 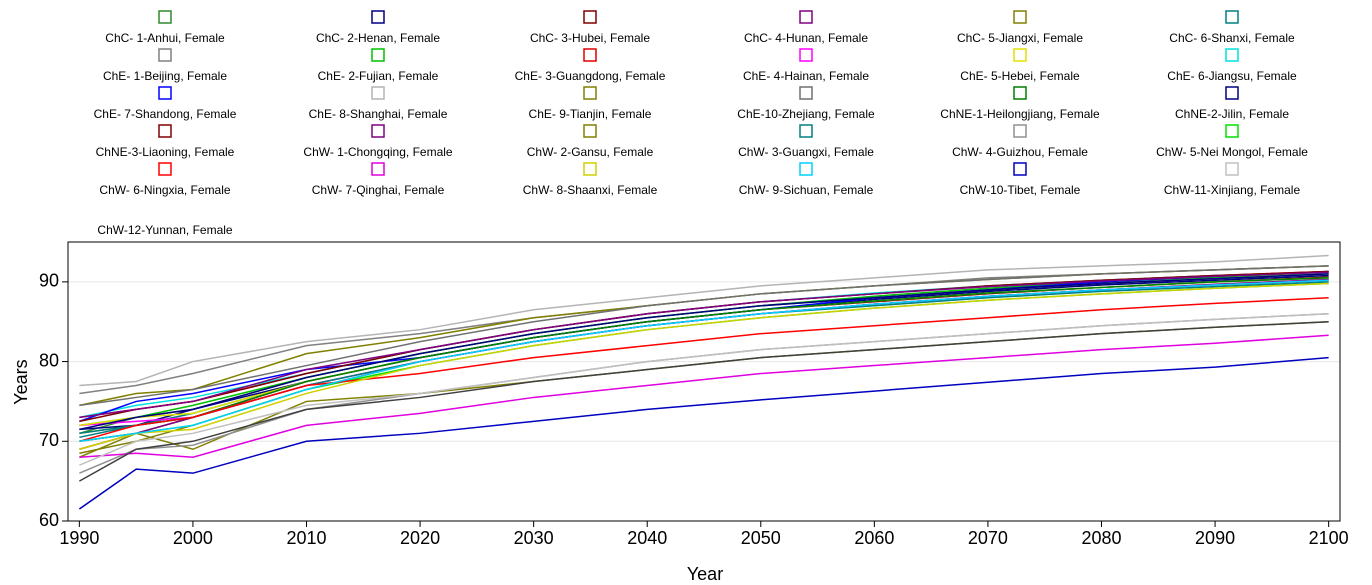 What do you see at coordinates (49, 360) in the screenshot?
I see `y-tick-label: 80` at bounding box center [49, 360].